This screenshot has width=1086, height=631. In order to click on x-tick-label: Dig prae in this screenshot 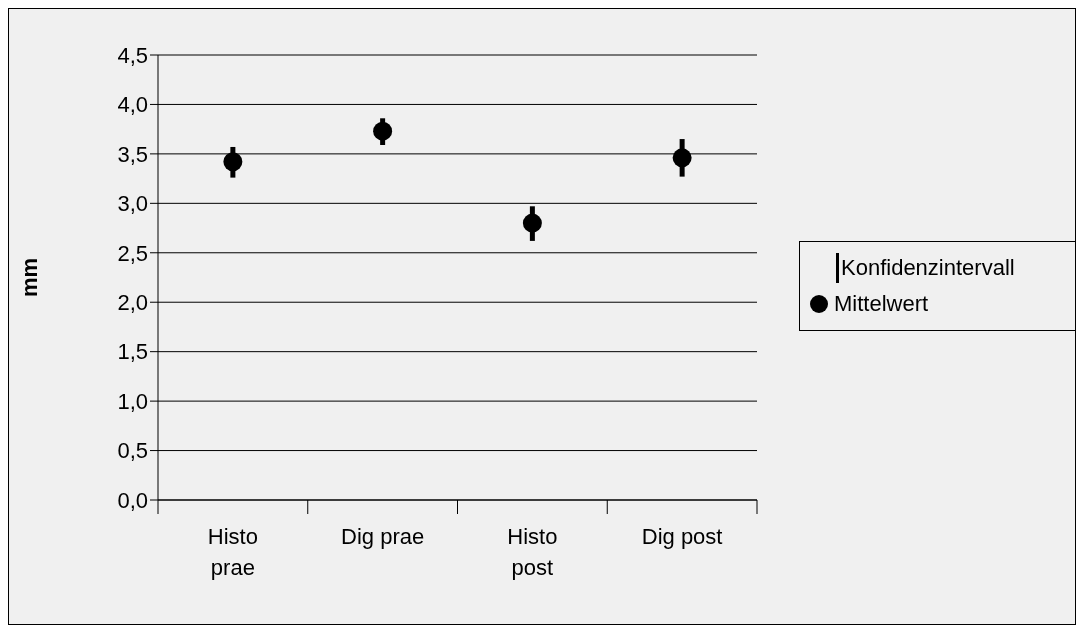, I will do `click(383, 536)`.